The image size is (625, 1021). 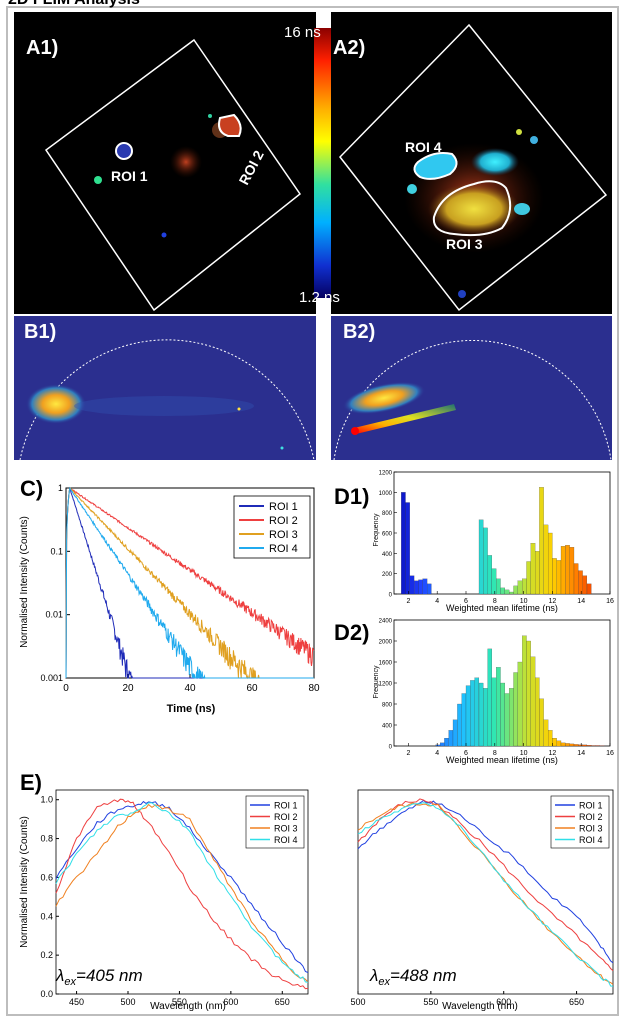 What do you see at coordinates (165, 163) in the screenshot?
I see `image-a1` at bounding box center [165, 163].